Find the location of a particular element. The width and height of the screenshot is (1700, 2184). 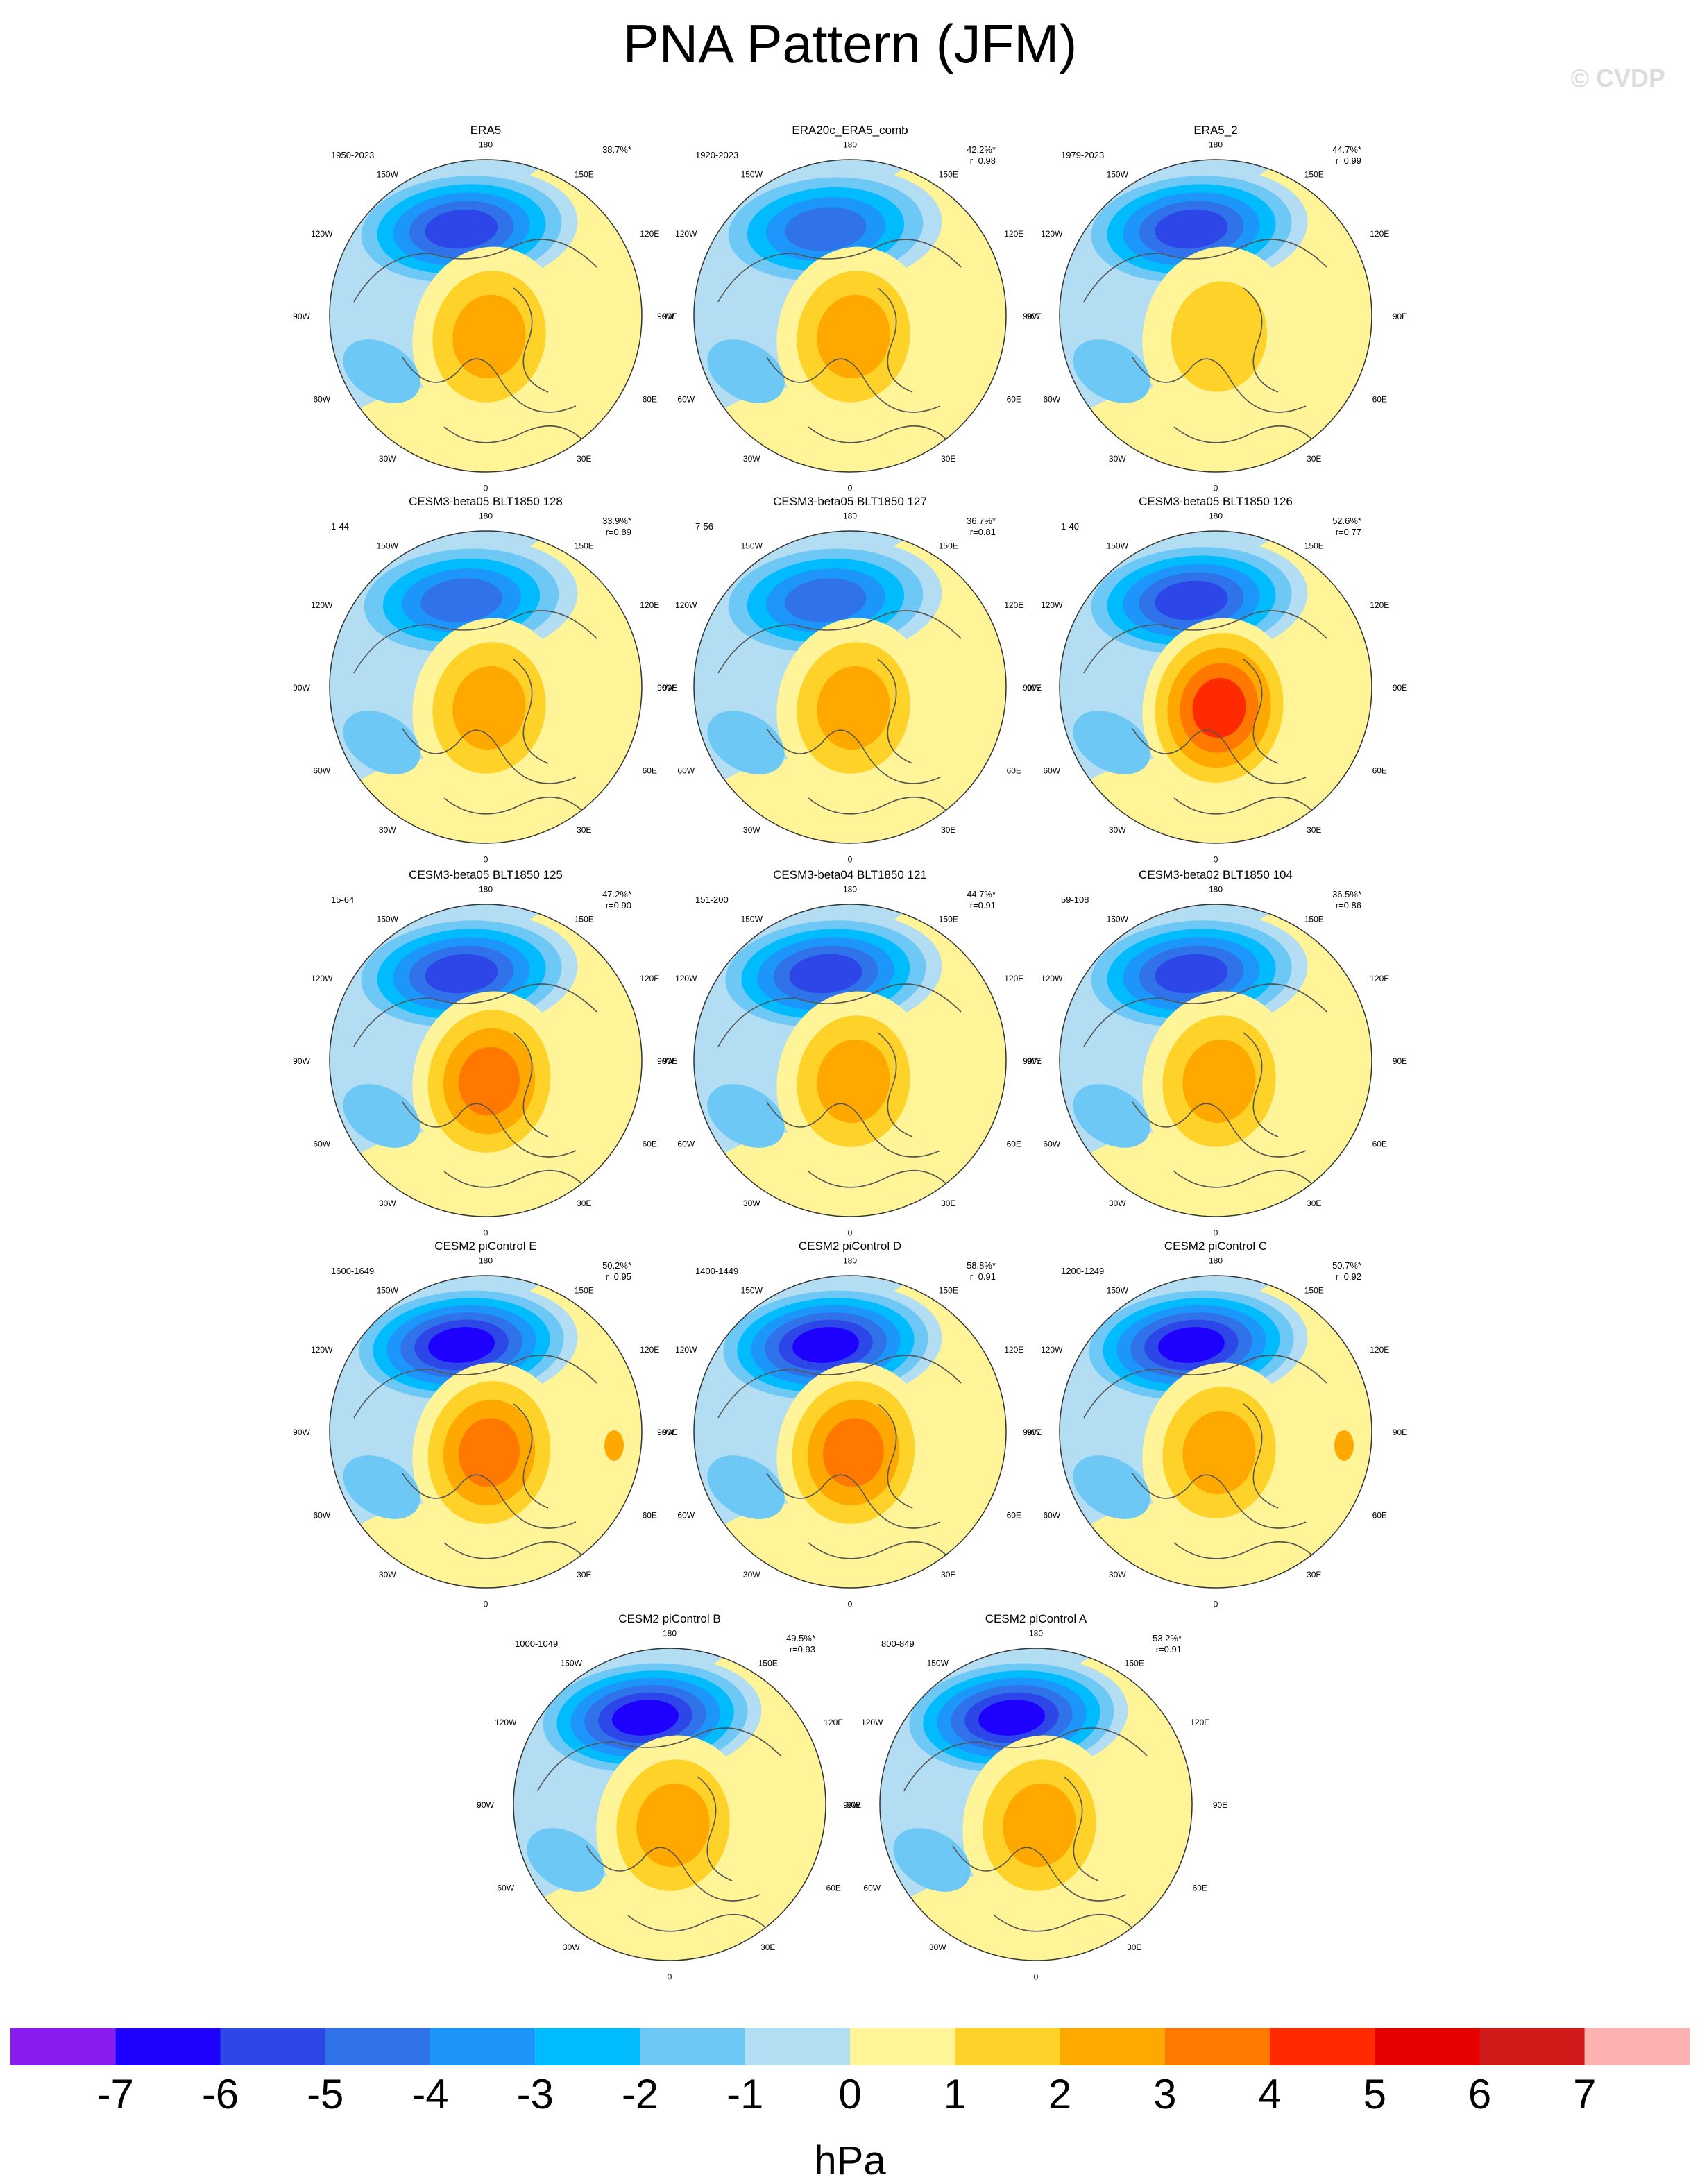

colorbar-tick-label: 2 is located at coordinates (1059, 2094).